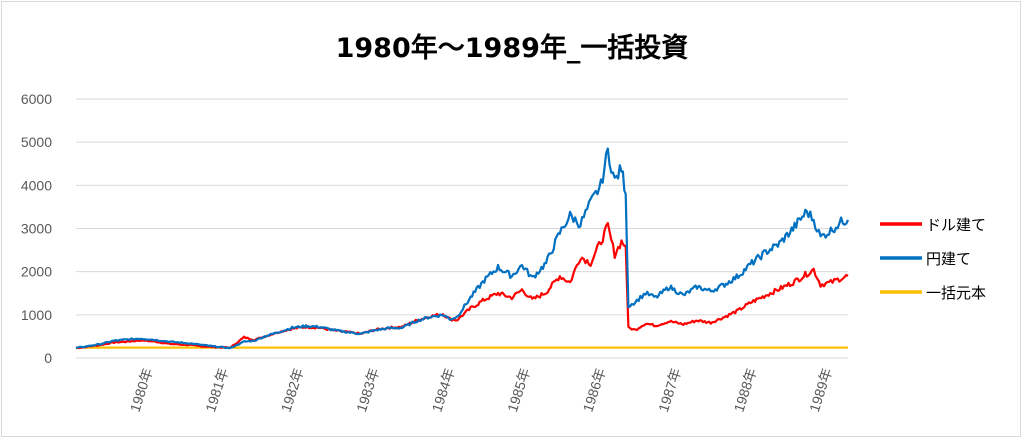 Image resolution: width=1024 pixels, height=440 pixels. Describe the element at coordinates (292, 390) in the screenshot. I see `x-tick-label: 1982年` at that location.